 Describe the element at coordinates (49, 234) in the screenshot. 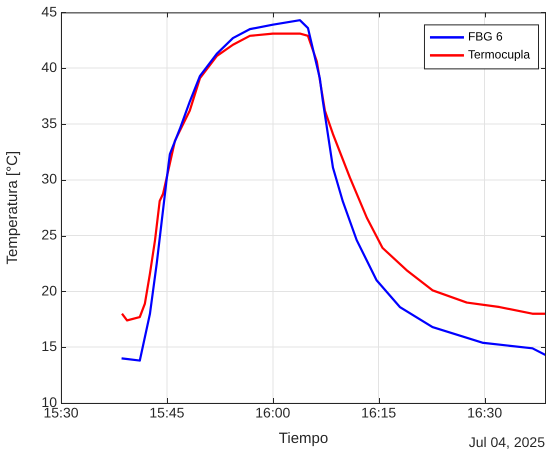

I see `y-tick-label: 25` at that location.